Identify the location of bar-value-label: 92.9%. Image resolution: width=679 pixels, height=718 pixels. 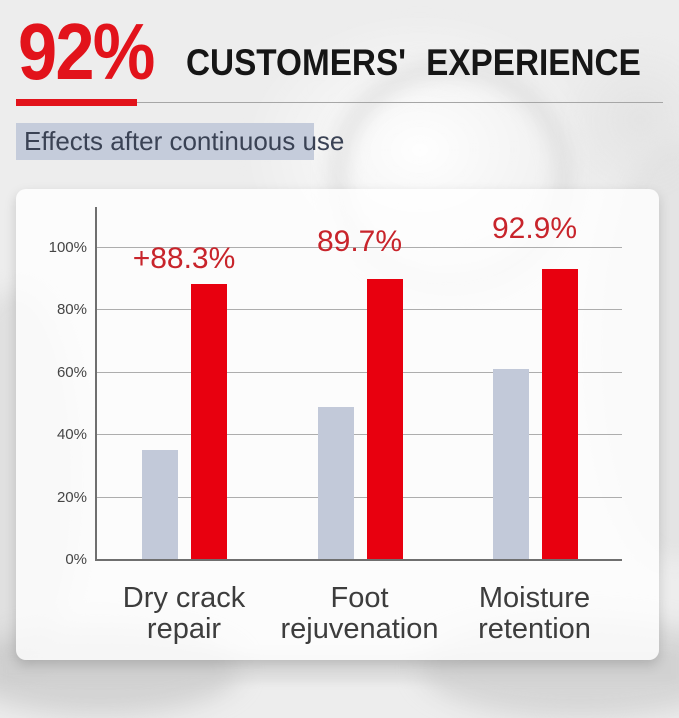
(534, 229).